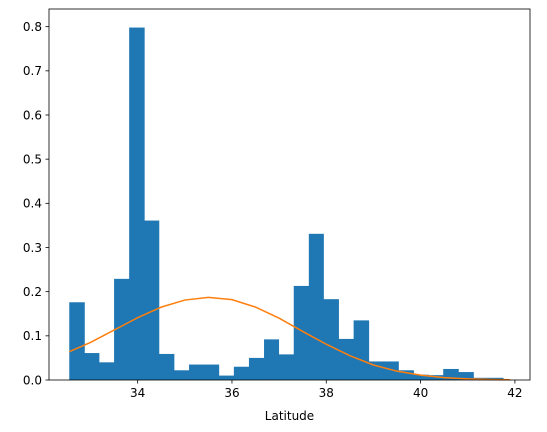 Image resolution: width=547 pixels, height=432 pixels. What do you see at coordinates (326, 393) in the screenshot?
I see `x-tick-label: 38` at bounding box center [326, 393].